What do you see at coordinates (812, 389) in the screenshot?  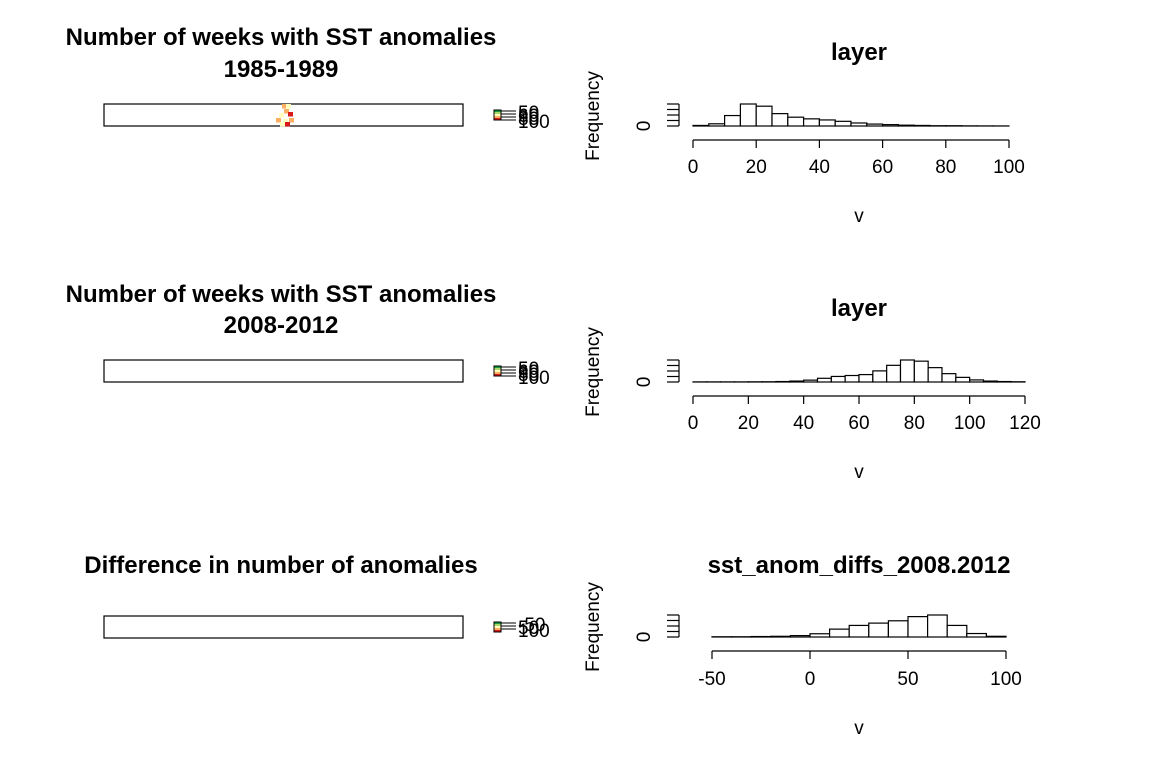 I see `histogram-panel-2: layer 0 20 40 60 80 100 120 v 0 Frequency` at bounding box center [812, 389].